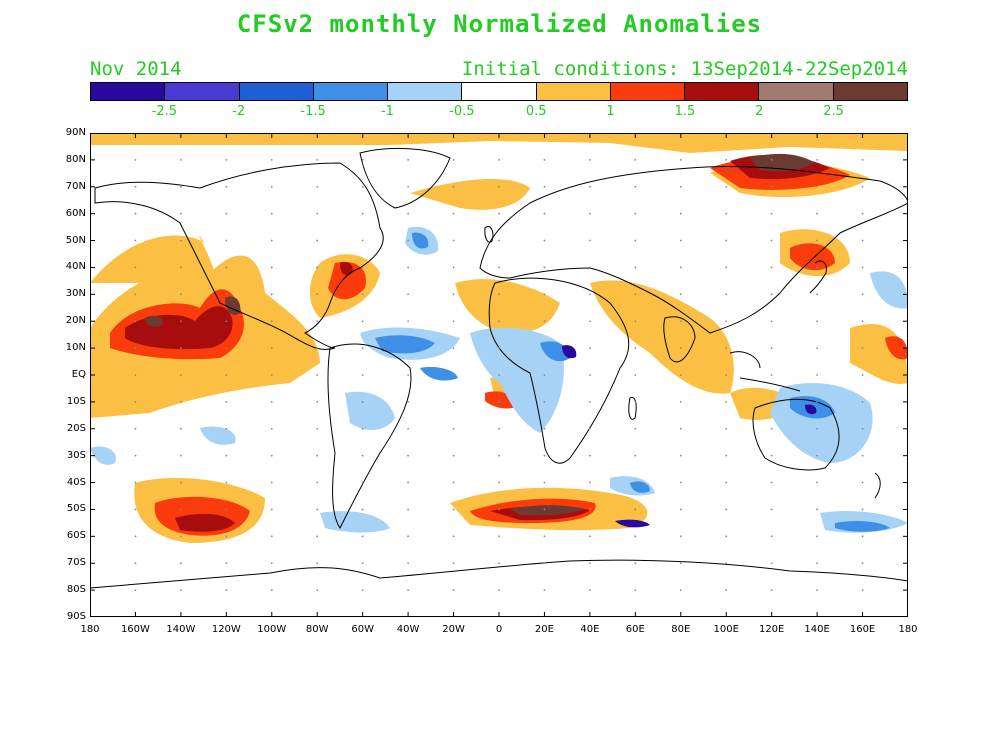 The image size is (999, 750). What do you see at coordinates (75, 186) in the screenshot?
I see `latitude-tick-label: 70N` at bounding box center [75, 186].